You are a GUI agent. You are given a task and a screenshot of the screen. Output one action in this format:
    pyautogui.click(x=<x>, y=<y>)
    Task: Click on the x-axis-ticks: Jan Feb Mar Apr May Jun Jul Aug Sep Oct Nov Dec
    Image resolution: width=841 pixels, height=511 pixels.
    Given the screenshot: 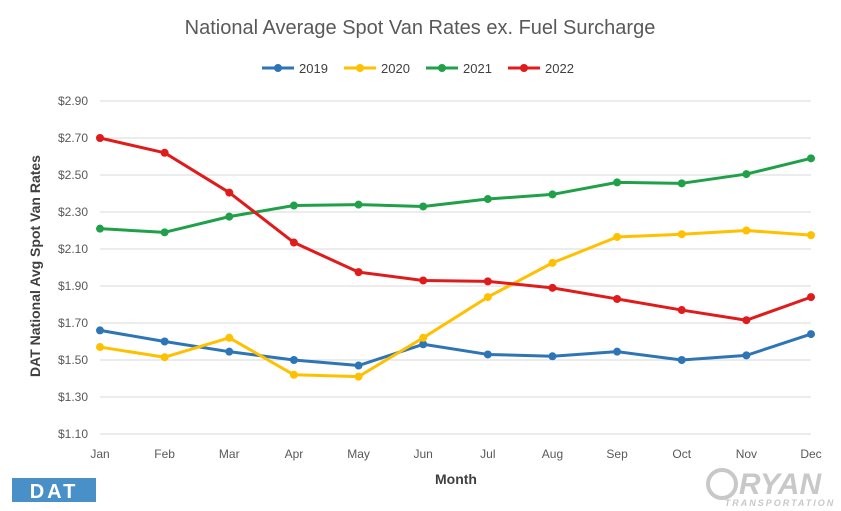 What is the action you would take?
    pyautogui.click(x=455, y=454)
    